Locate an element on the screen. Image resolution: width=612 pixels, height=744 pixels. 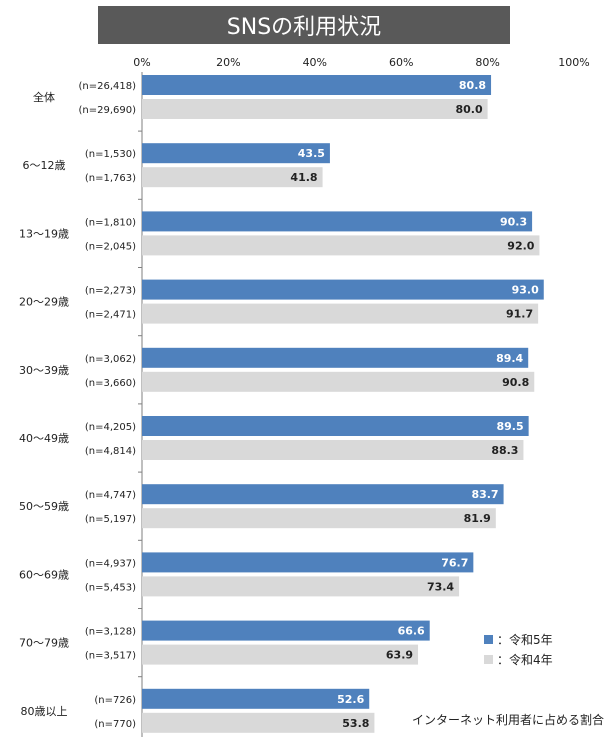
sample-size-label: (n=5,453) is located at coordinates (110, 587).